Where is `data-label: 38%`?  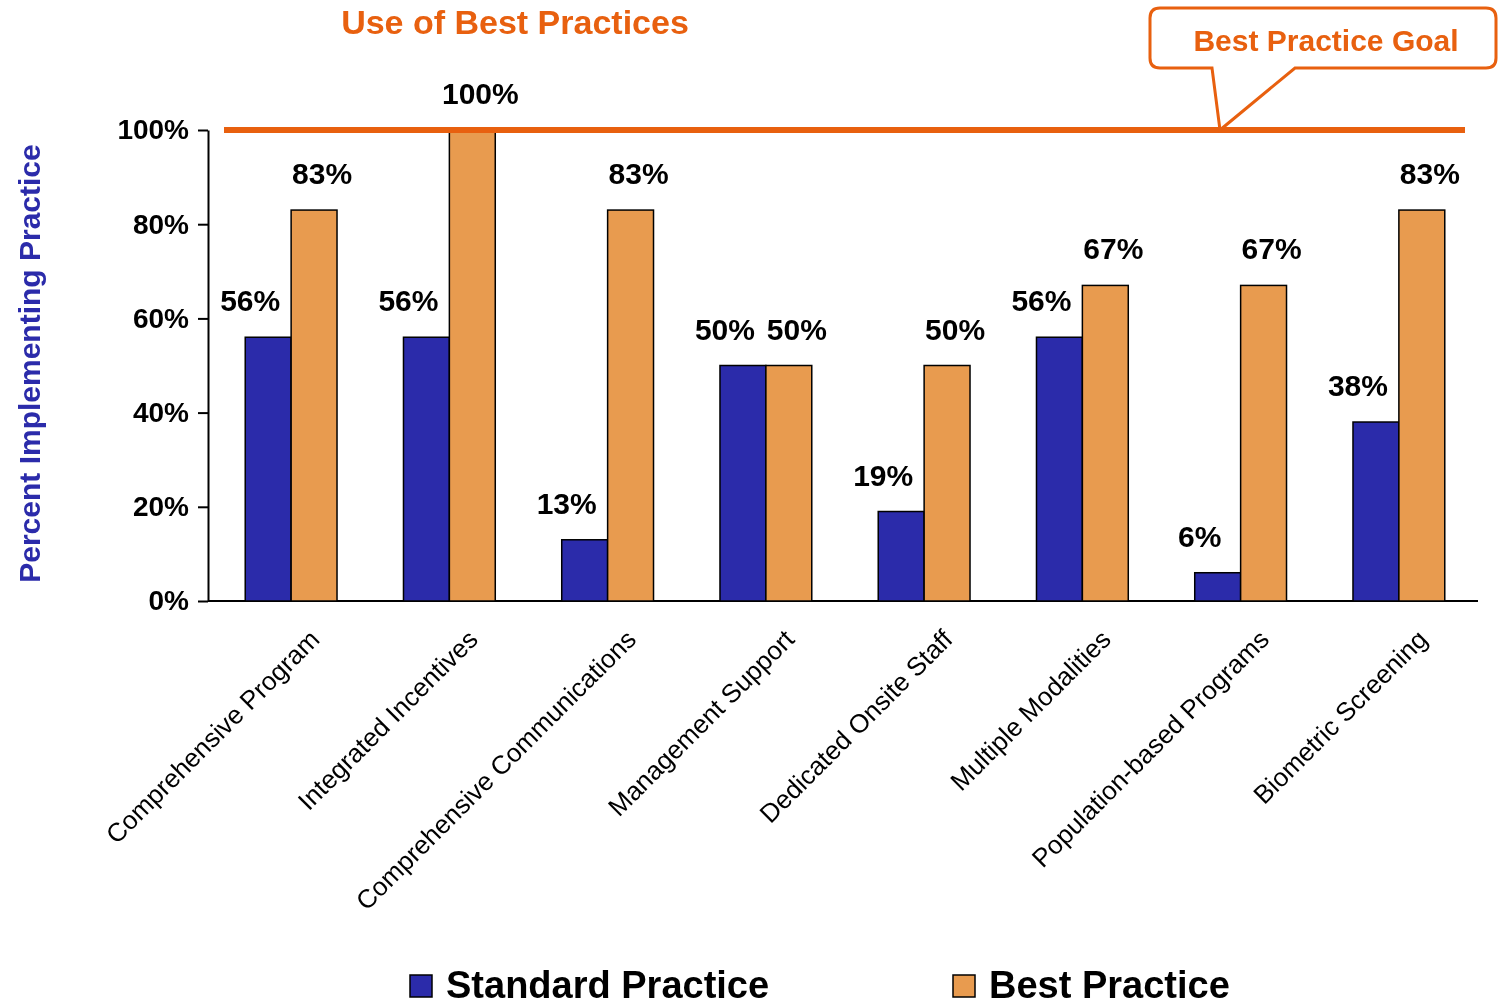 data-label: 38% is located at coordinates (1357, 386).